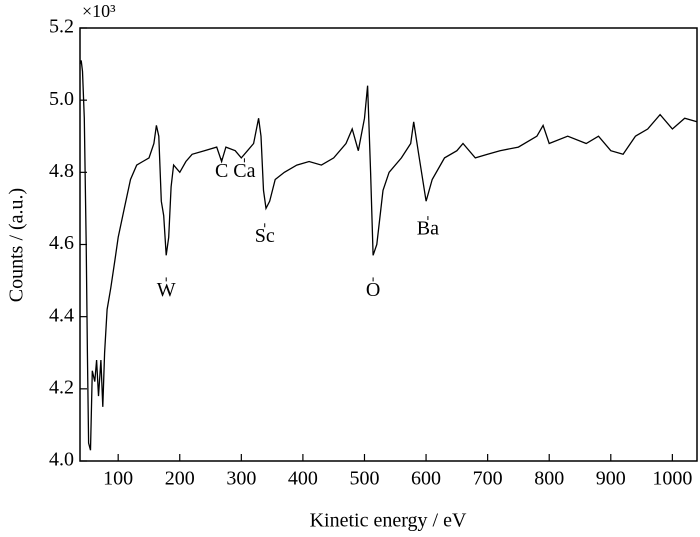 This screenshot has height=537, width=700. I want to click on y-multiplier: ×10³, so click(99, 11).